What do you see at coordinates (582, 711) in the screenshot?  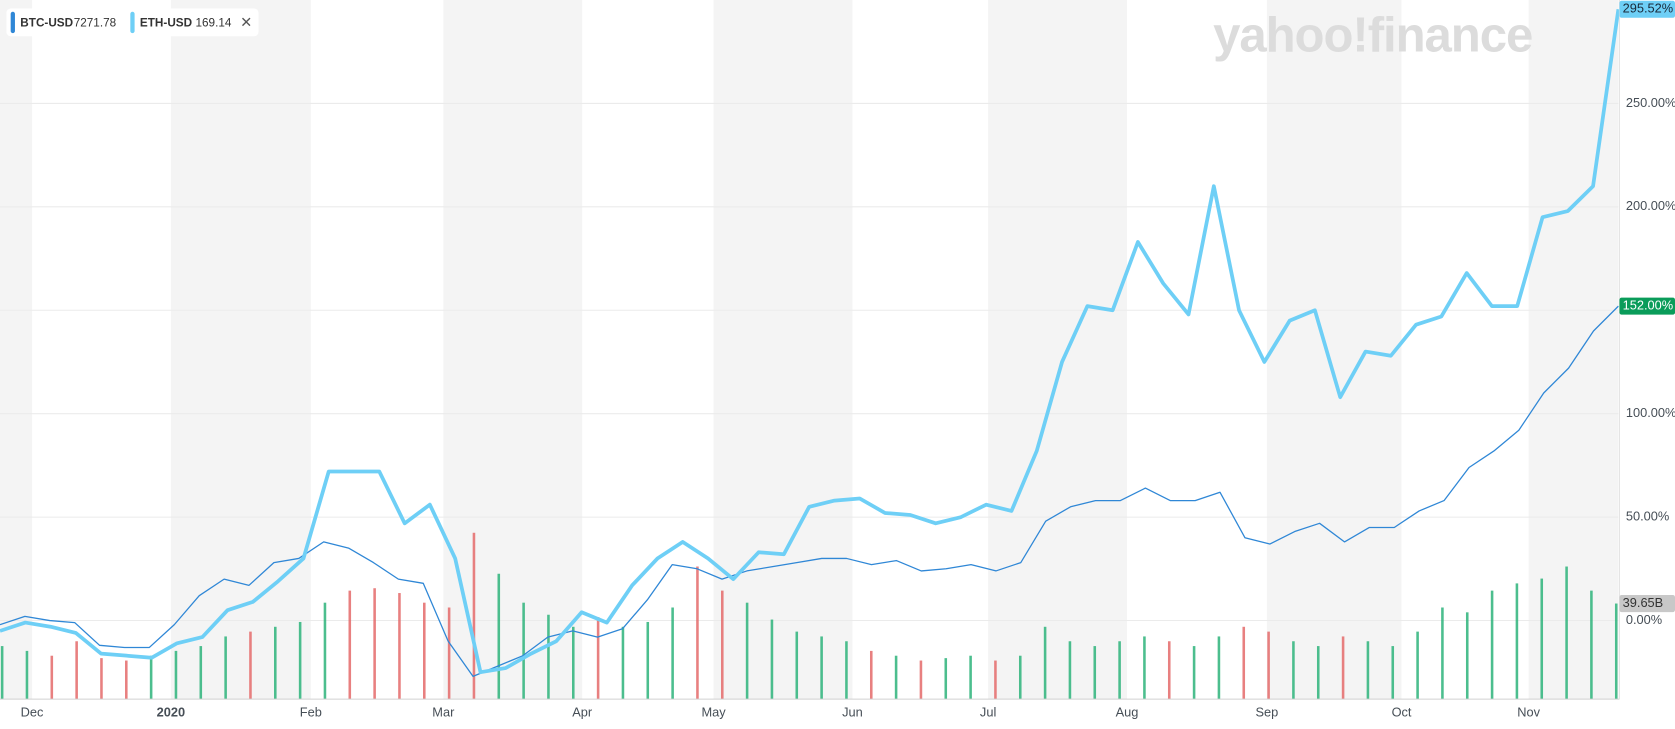 I see `x-tick-label: Apr` at bounding box center [582, 711].